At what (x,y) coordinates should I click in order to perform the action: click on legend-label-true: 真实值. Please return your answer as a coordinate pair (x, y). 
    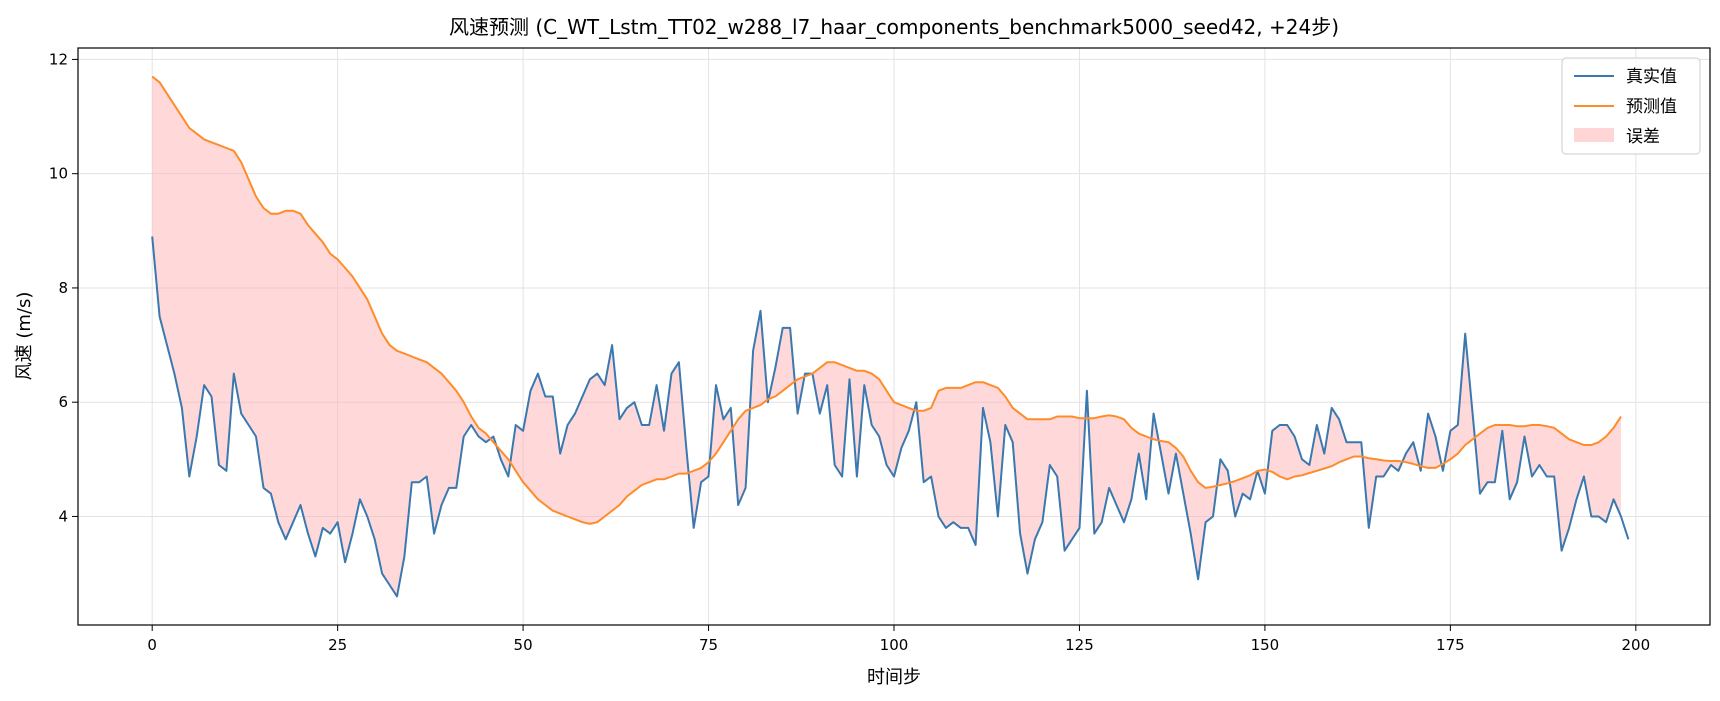
    Looking at the image, I should click on (1651, 77).